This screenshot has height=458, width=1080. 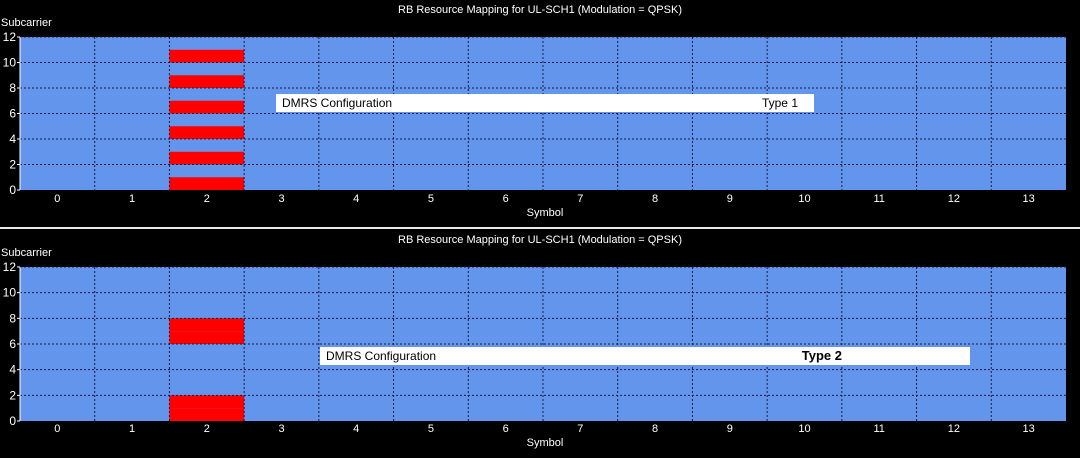 What do you see at coordinates (540, 228) in the screenshot?
I see `chart-divider` at bounding box center [540, 228].